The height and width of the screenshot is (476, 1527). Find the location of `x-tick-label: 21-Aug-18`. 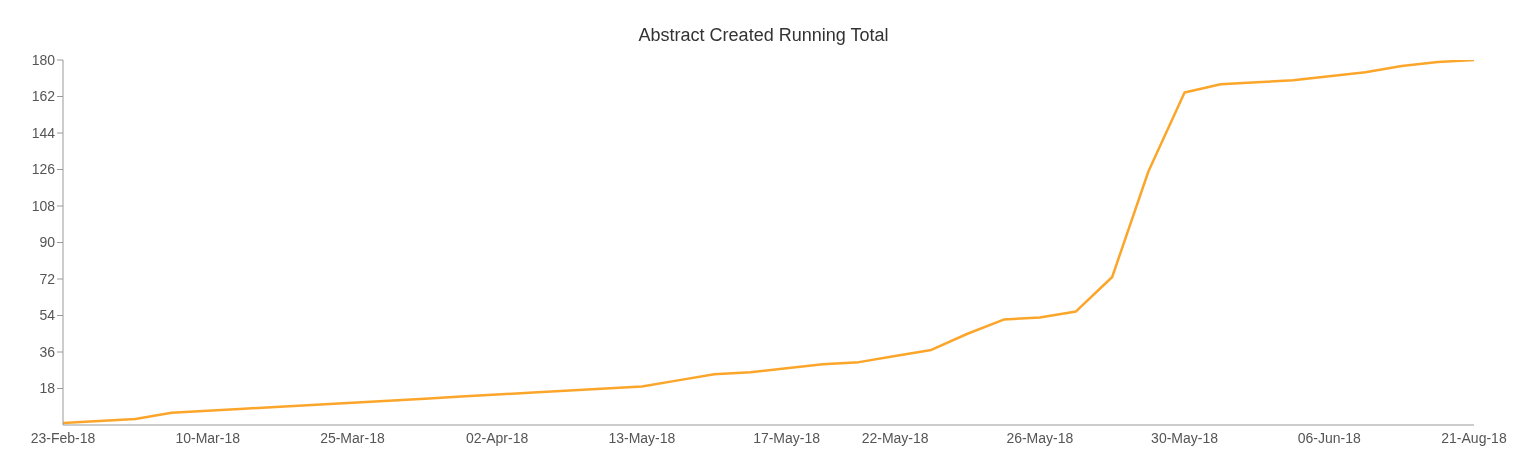

x-tick-label: 21-Aug-18 is located at coordinates (1474, 437).